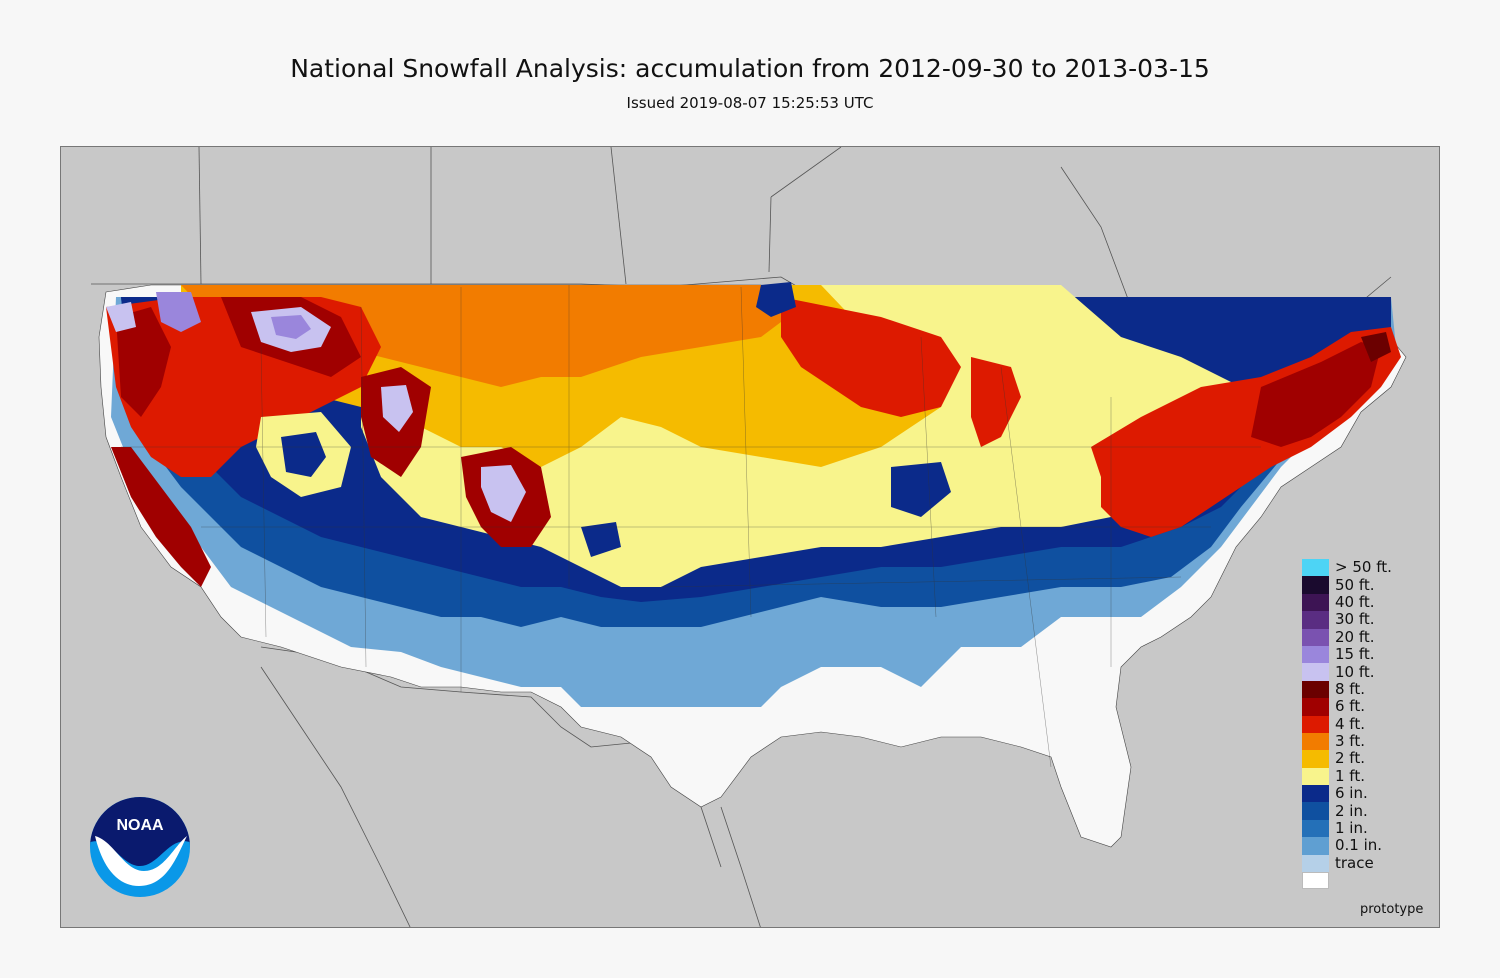  I want to click on legend-item: 20 ft., so click(1347, 636).